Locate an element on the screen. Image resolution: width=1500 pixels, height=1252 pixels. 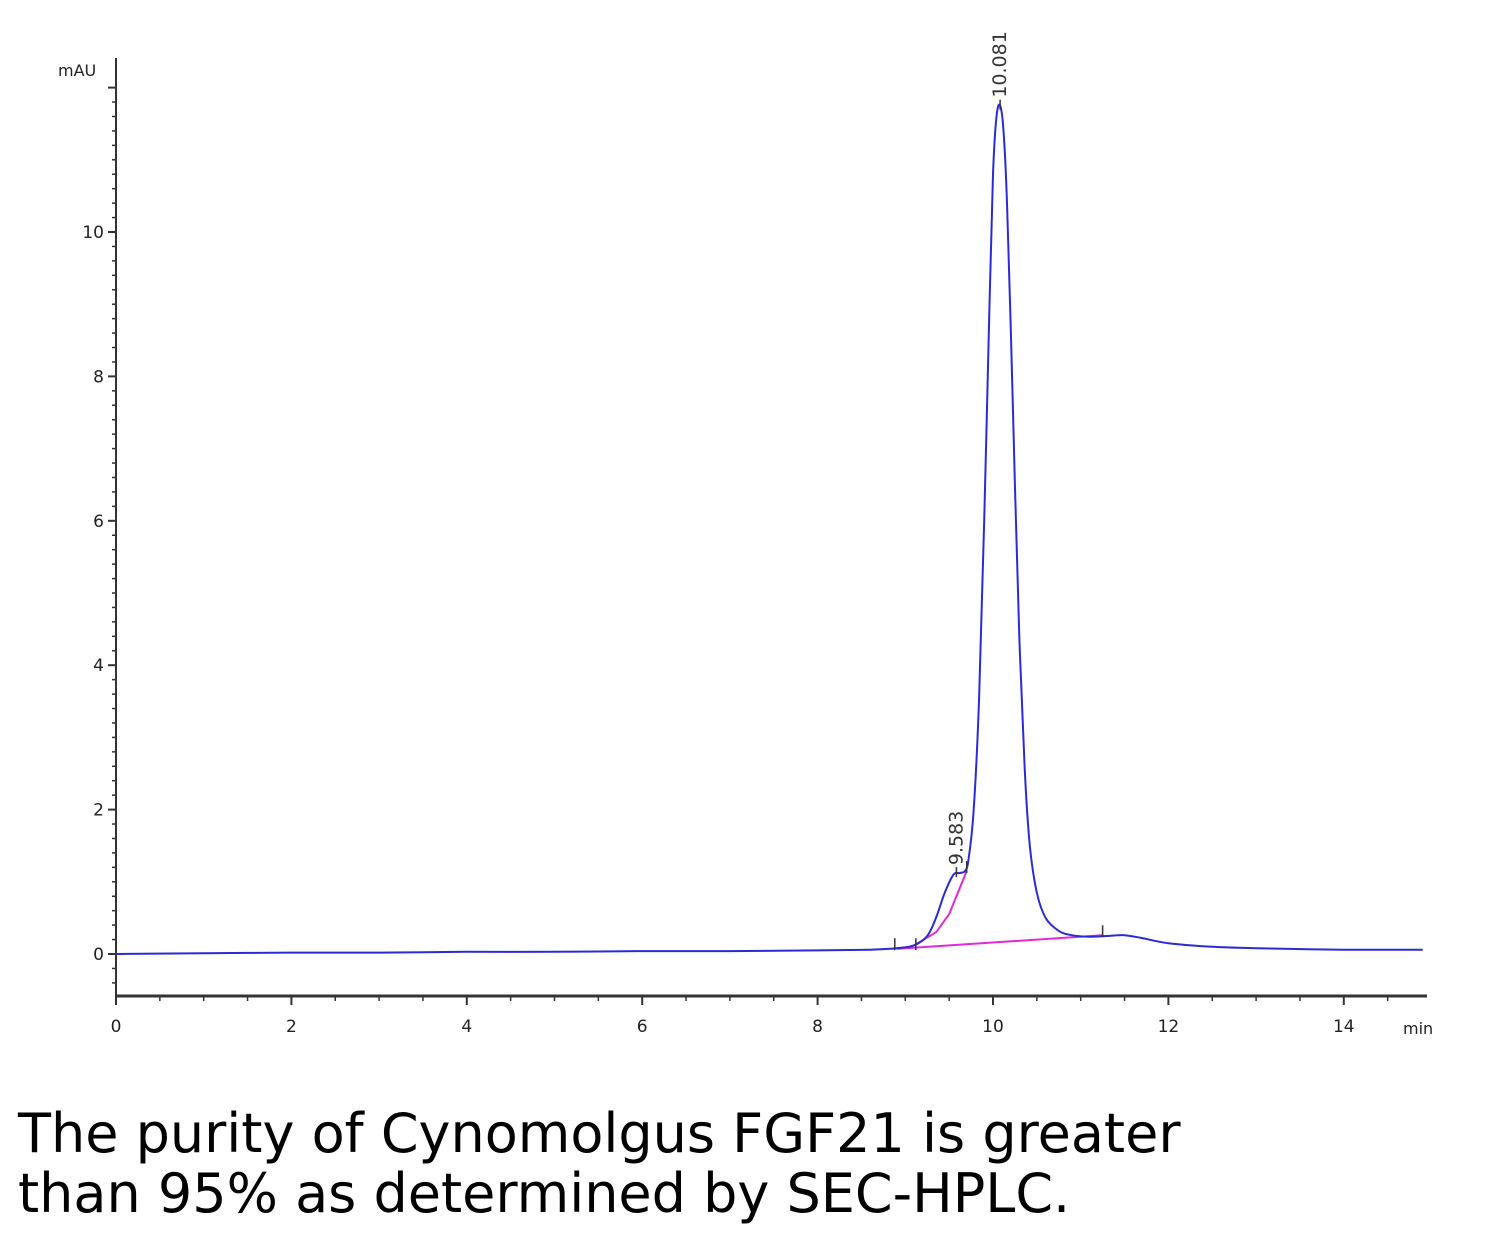
peak-label: 10.081 is located at coordinates (1000, 64).